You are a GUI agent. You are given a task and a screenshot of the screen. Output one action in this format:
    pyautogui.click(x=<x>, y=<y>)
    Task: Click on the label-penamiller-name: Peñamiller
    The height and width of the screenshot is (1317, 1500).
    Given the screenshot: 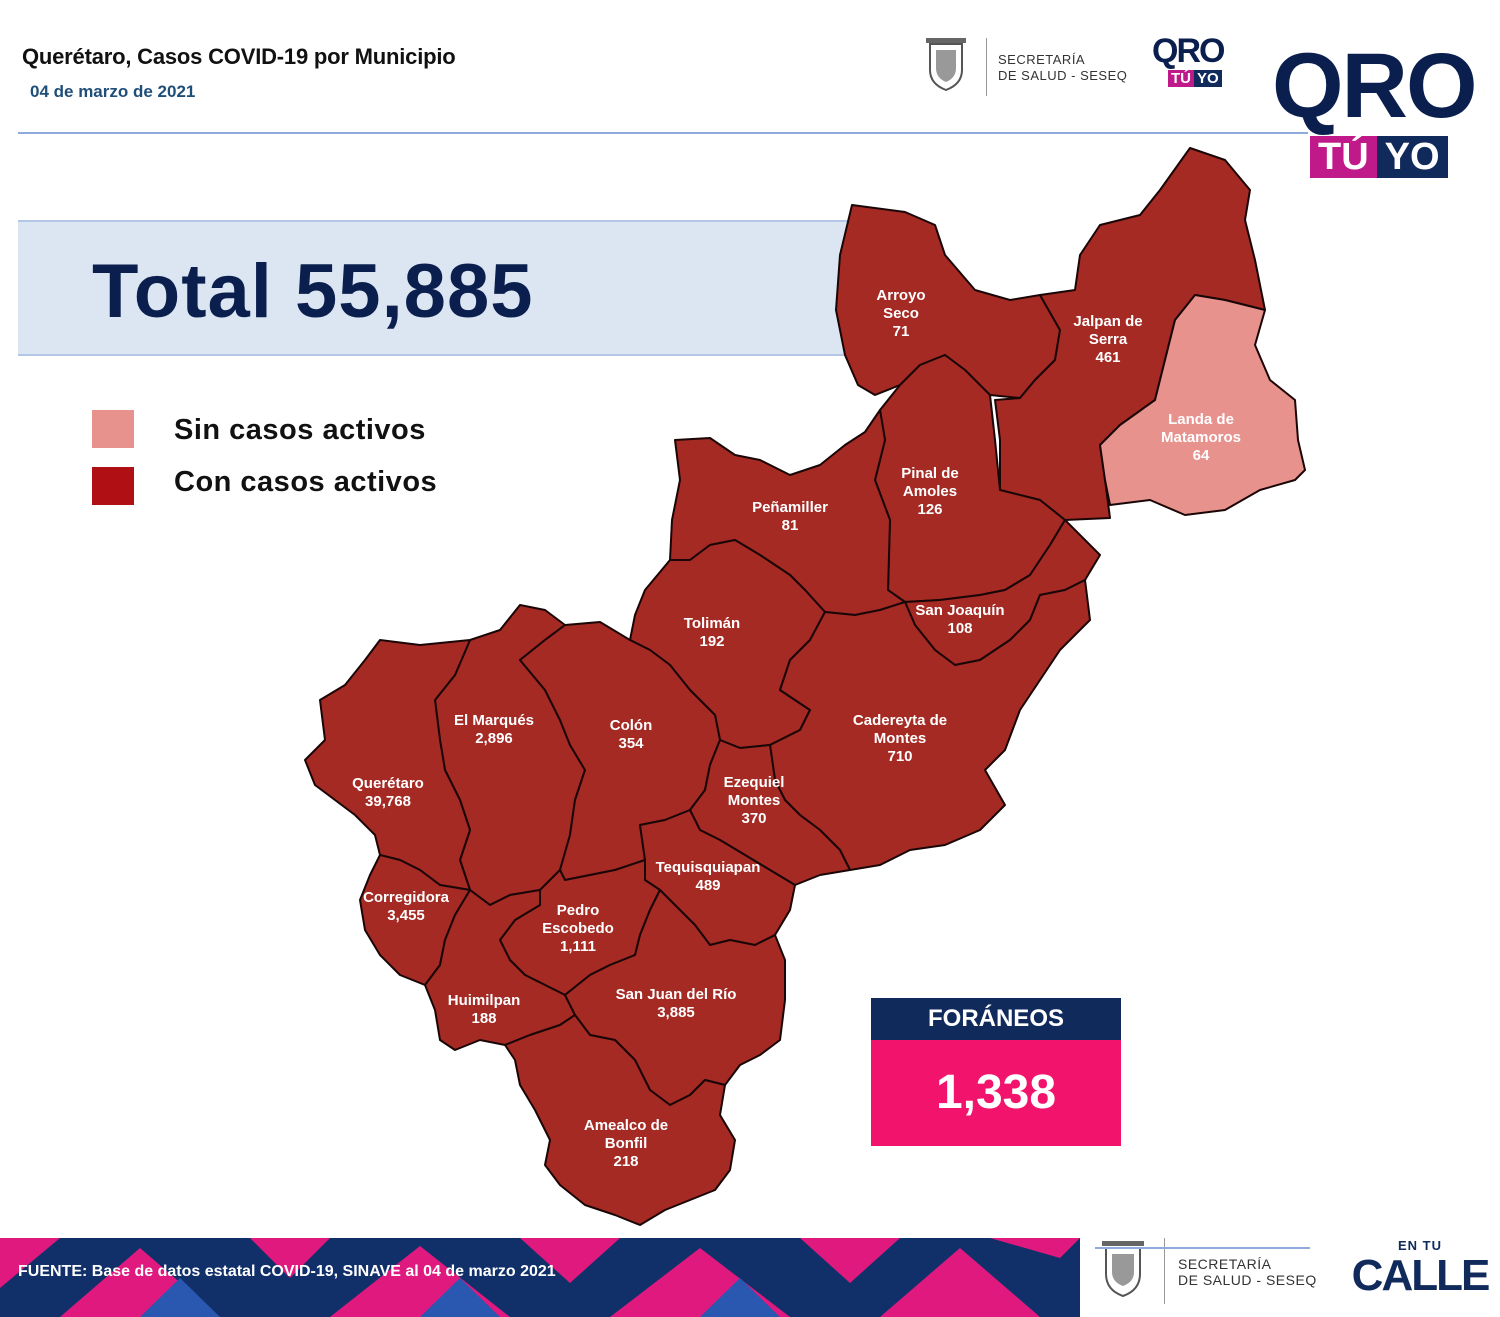 What is the action you would take?
    pyautogui.click(x=790, y=507)
    